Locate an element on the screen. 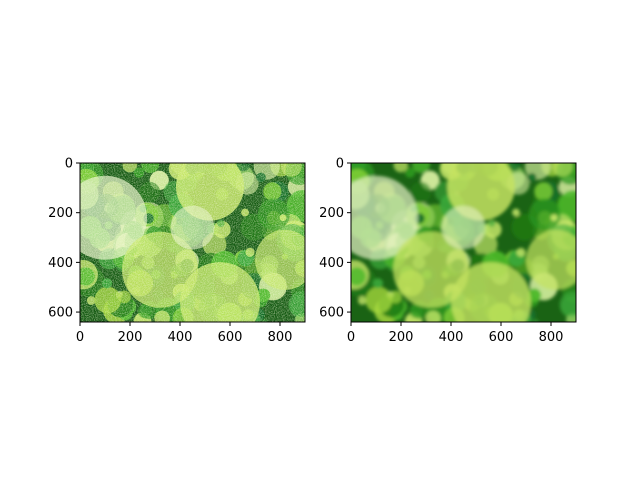 This screenshot has height=480, width=640. bokeh-layer is located at coordinates (463, 242).